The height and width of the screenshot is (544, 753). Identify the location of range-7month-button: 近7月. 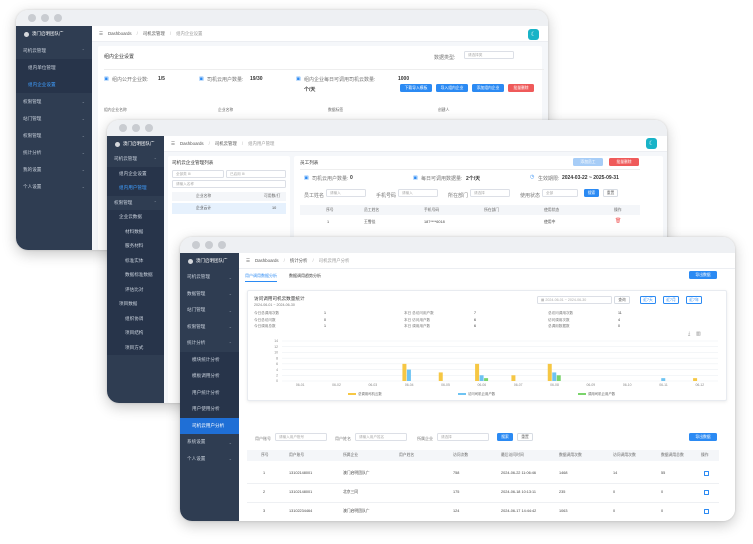
(671, 300).